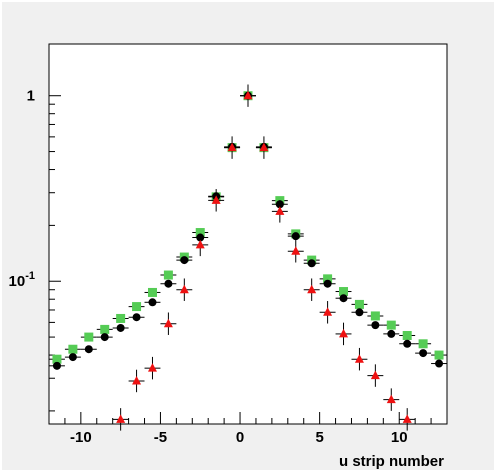  What do you see at coordinates (319, 437) in the screenshot?
I see `x-tick-label: 5` at bounding box center [319, 437].